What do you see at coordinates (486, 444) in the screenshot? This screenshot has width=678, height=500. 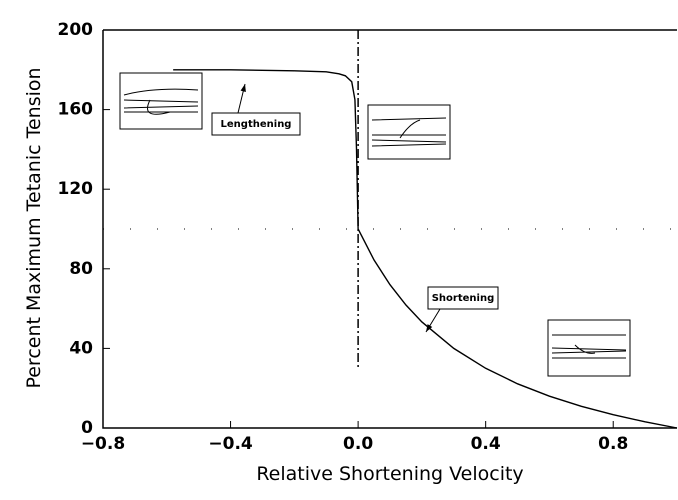 I see `x-tick-label: 0.4` at bounding box center [486, 444].